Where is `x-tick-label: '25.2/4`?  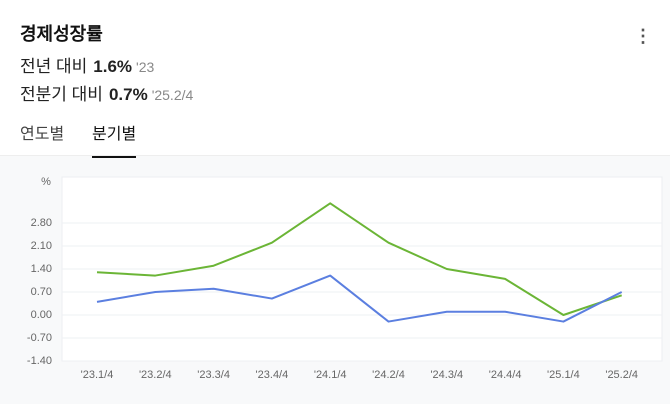 x-tick-label: '25.2/4 is located at coordinates (621, 375).